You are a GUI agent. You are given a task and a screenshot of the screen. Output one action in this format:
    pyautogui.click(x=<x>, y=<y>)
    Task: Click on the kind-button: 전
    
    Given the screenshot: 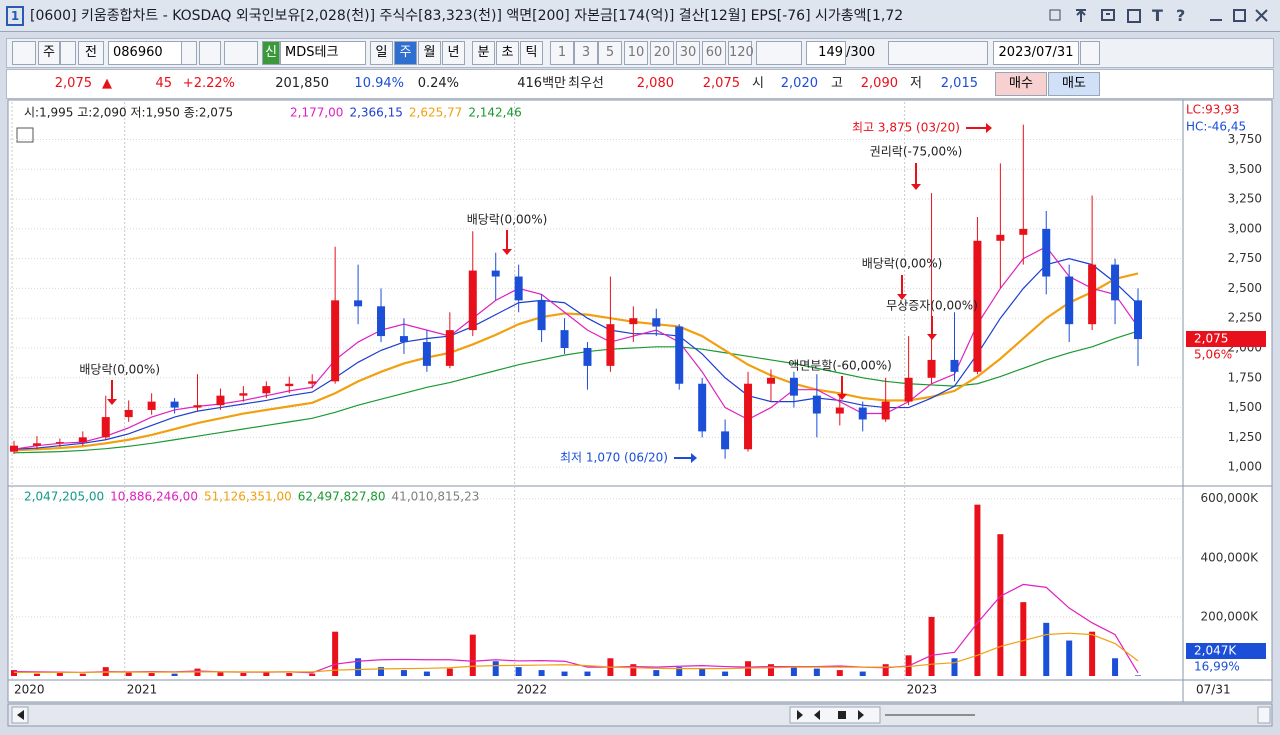 What is the action you would take?
    pyautogui.click(x=91, y=53)
    